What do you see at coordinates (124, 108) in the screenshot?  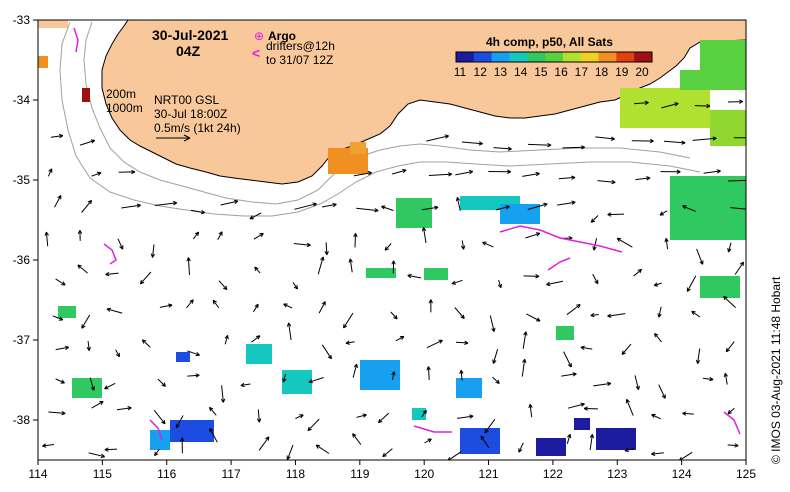 I see `depth-1000-label: 1000m` at bounding box center [124, 108].